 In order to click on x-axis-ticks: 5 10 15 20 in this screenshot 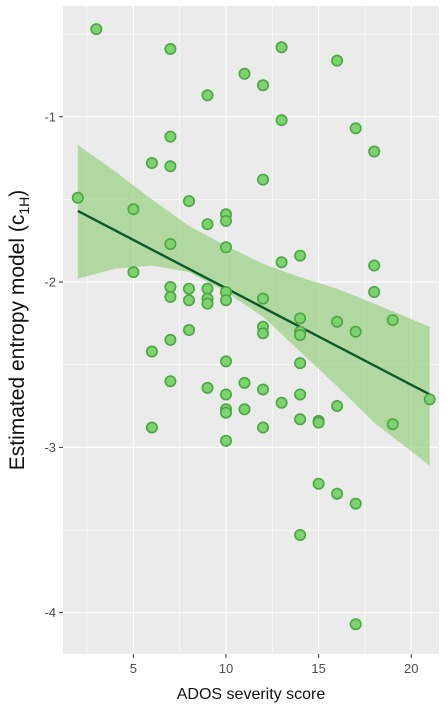, I will do `click(274, 665)`.